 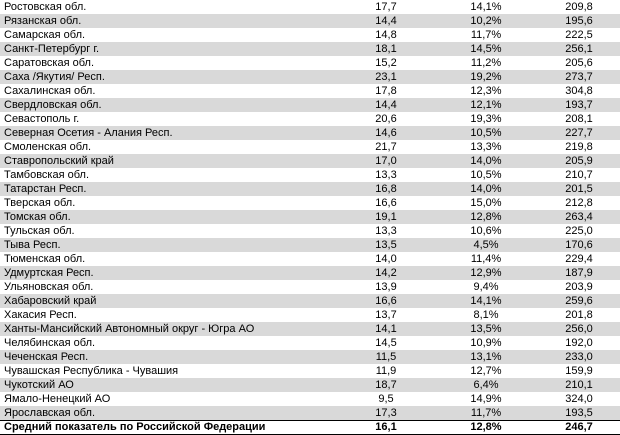 What do you see at coordinates (386, 273) in the screenshot?
I see `value-1-cell: 14,2` at bounding box center [386, 273].